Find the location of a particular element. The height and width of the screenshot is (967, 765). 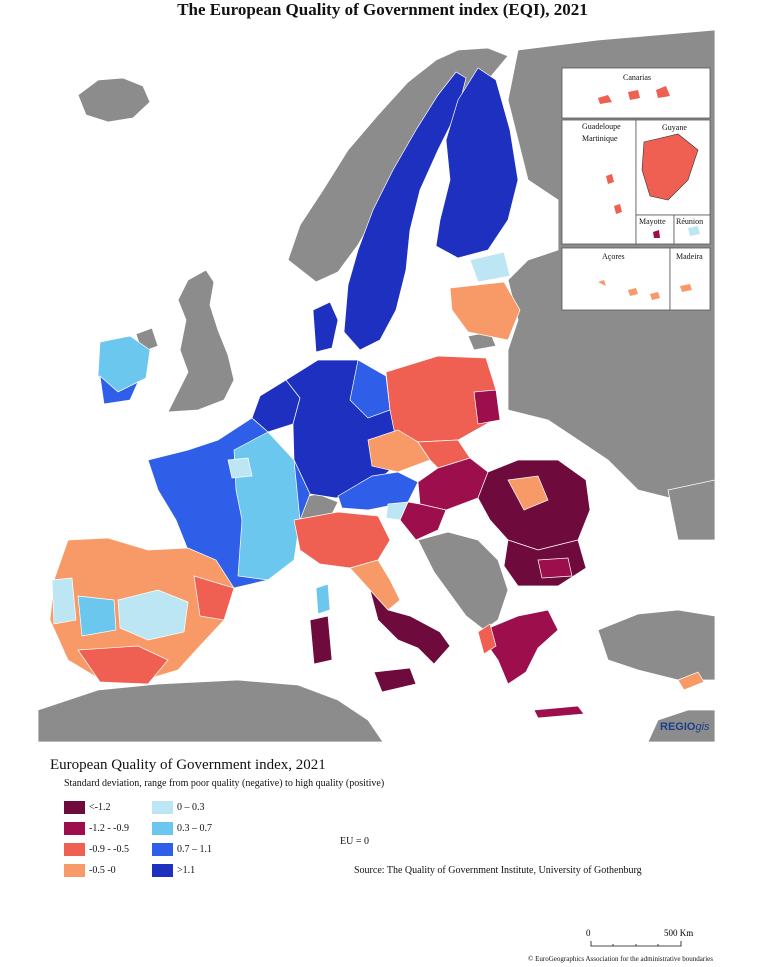

scale-bar: 0 500 Km is located at coordinates (641, 939).